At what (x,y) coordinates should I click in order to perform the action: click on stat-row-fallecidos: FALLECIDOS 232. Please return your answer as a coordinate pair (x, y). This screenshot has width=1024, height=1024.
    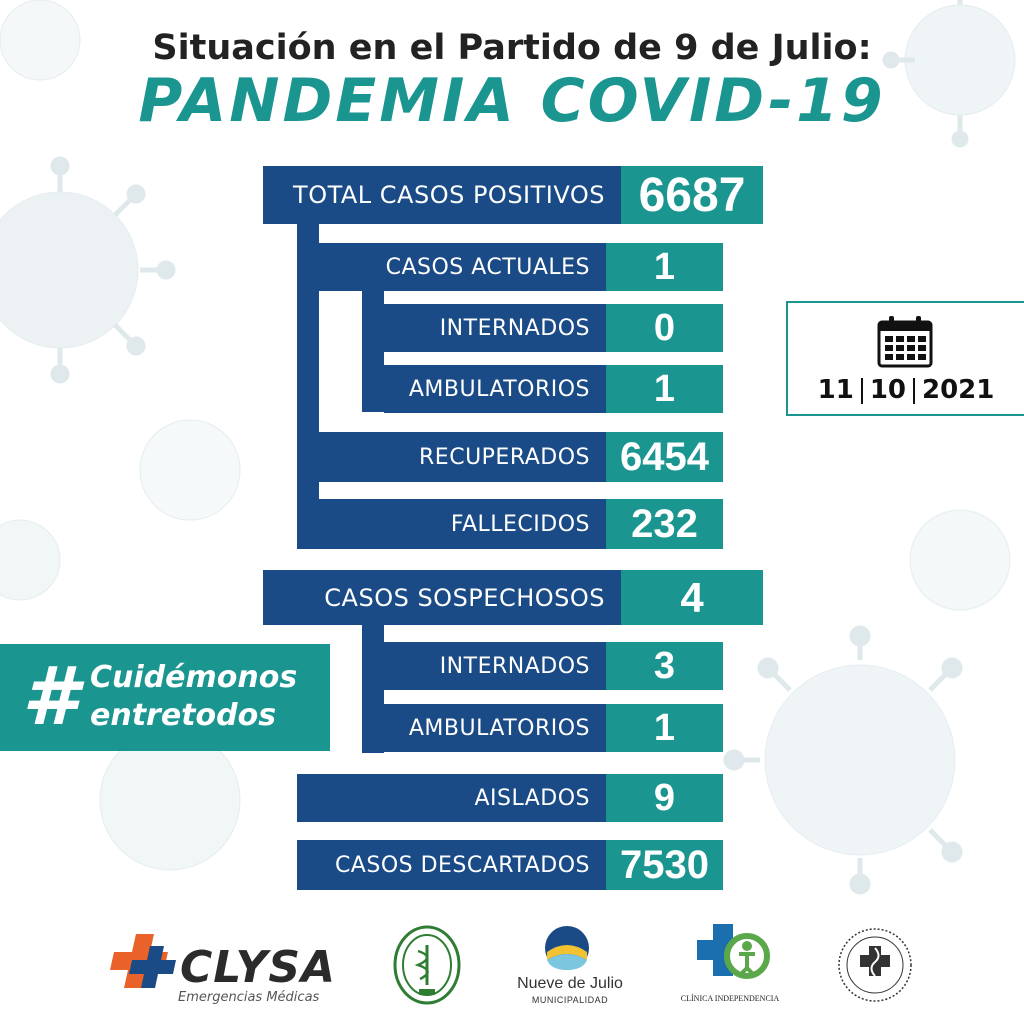
    Looking at the image, I should click on (521, 524).